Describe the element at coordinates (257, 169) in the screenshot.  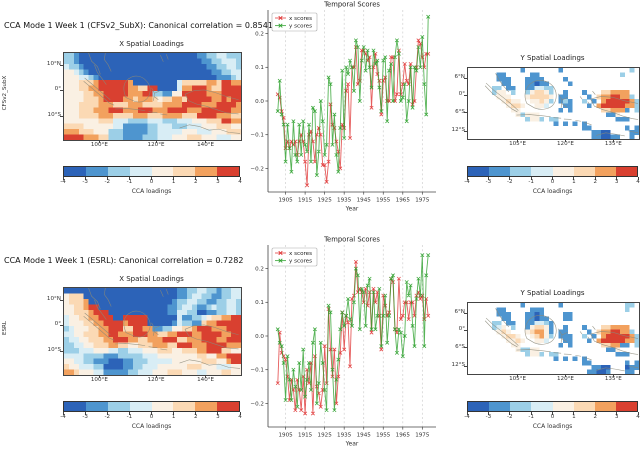
I see `y-tick-label: −0.2` at that location.